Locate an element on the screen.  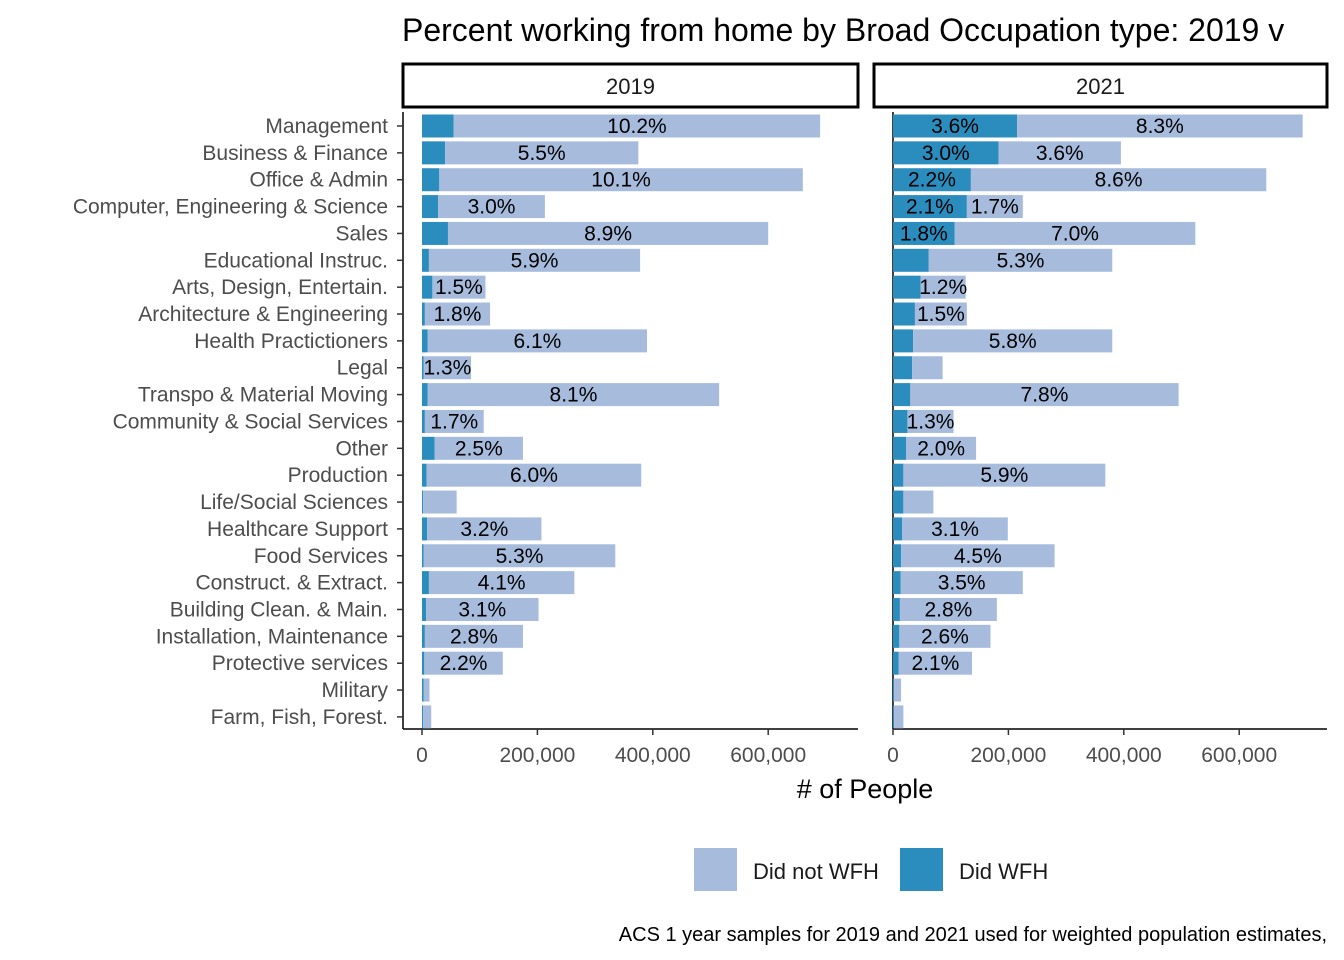
bar-wfh-2021-sales is located at coordinates (924, 233).